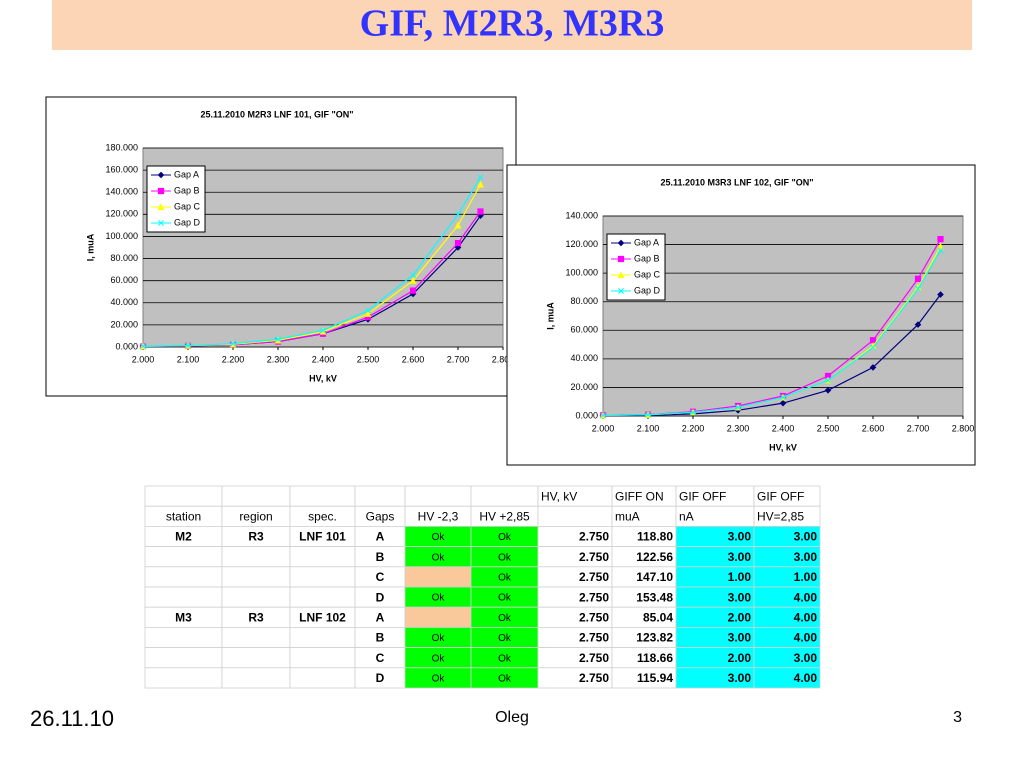 The width and height of the screenshot is (1024, 768). Describe the element at coordinates (380, 577) in the screenshot. I see `table-text: C` at that location.